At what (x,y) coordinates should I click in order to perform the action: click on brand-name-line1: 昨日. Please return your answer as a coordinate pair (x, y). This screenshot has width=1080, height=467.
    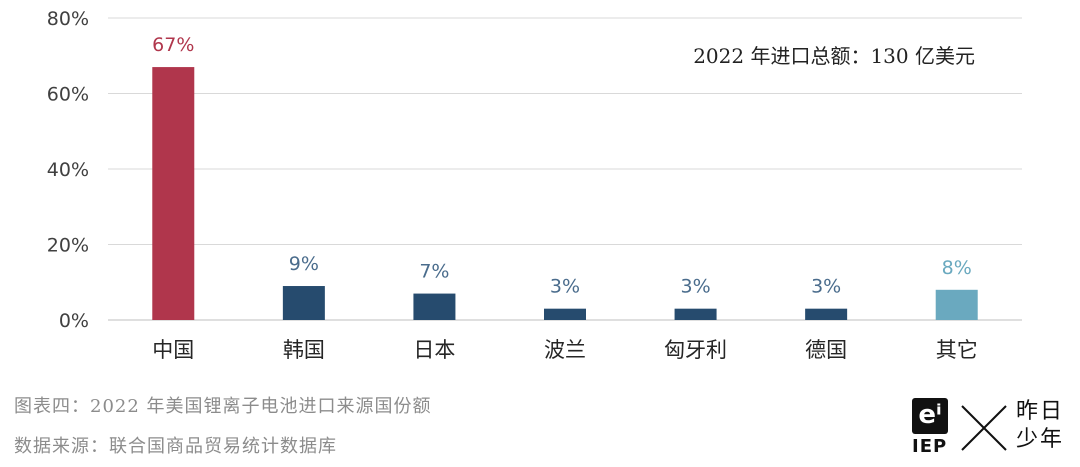
    Looking at the image, I should click on (1040, 411).